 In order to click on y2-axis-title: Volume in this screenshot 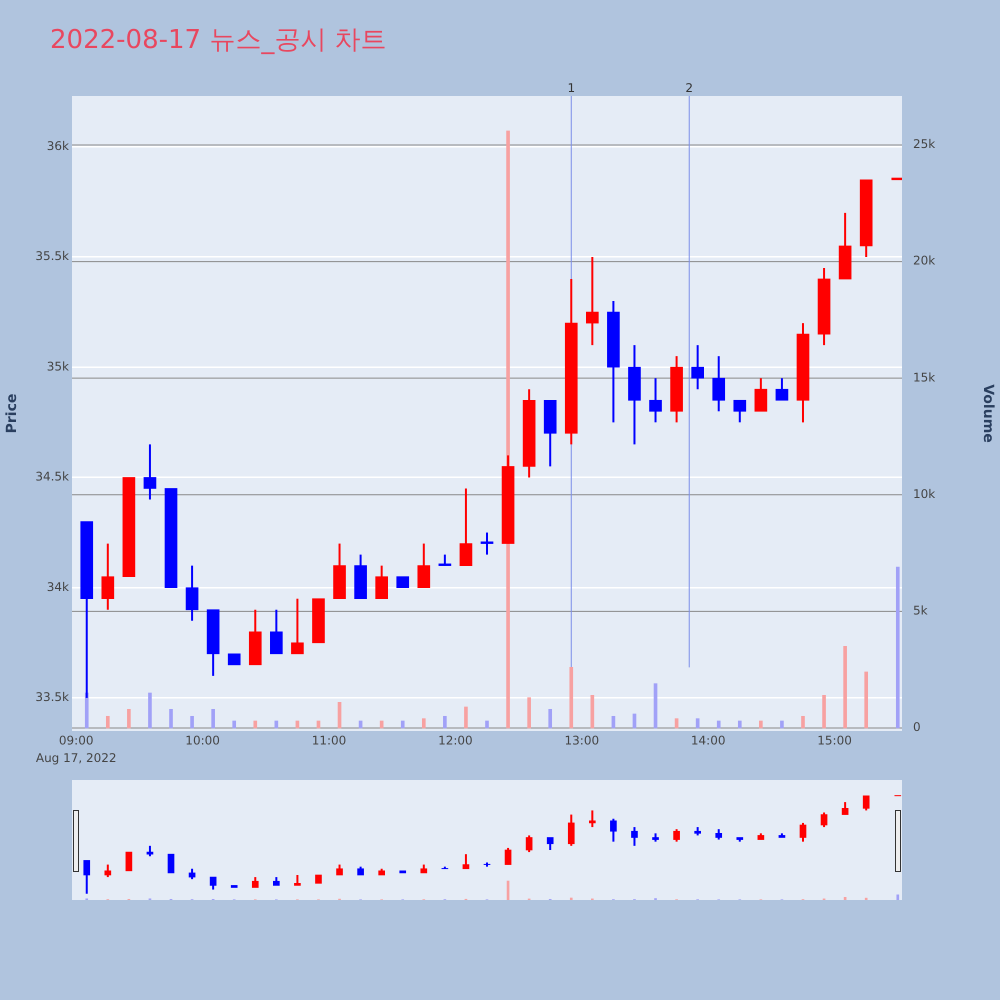, I will do `click(988, 413)`.